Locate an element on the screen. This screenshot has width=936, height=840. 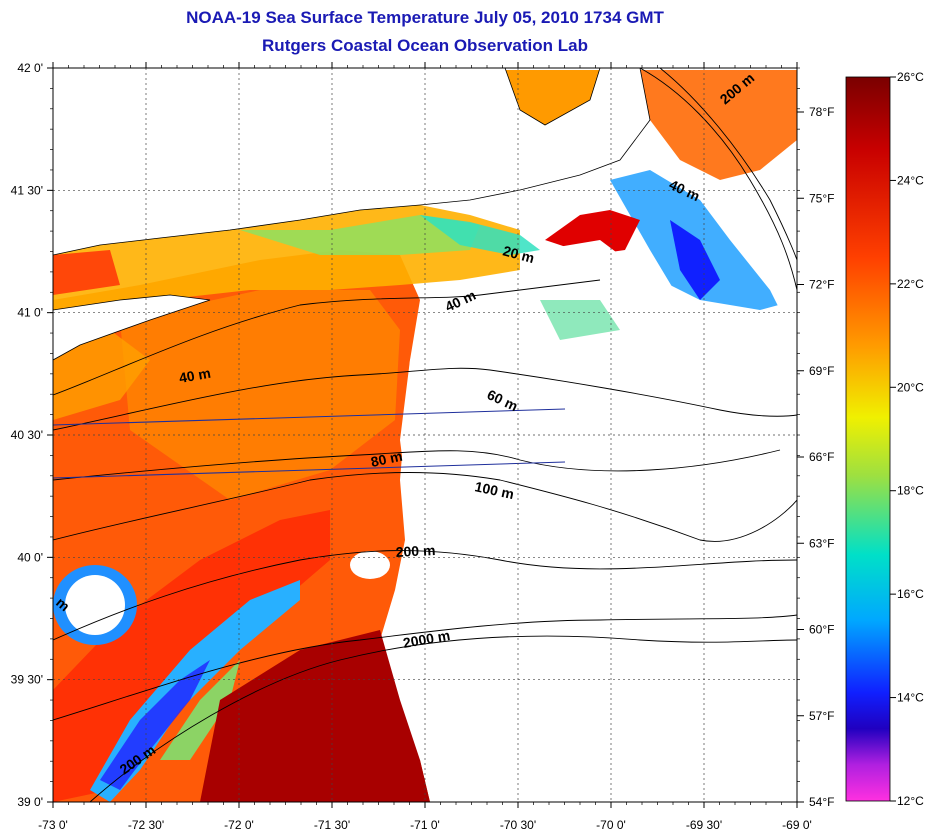
lon-tick-label: -69 30' is located at coordinates (704, 825).